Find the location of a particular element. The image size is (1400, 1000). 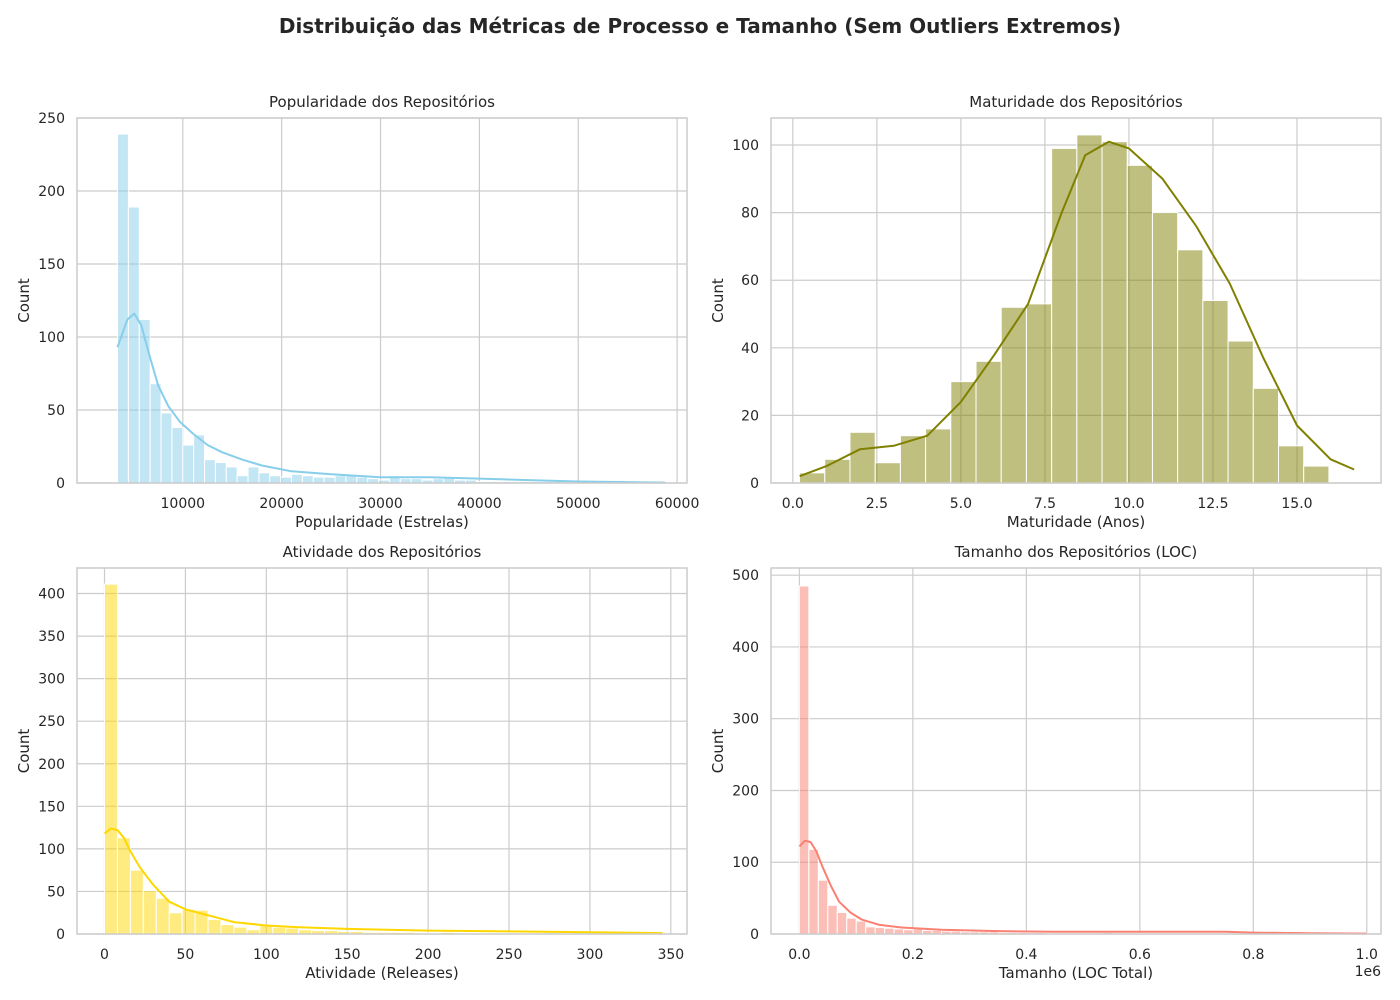

x-tick-label: 250 is located at coordinates (509, 955).